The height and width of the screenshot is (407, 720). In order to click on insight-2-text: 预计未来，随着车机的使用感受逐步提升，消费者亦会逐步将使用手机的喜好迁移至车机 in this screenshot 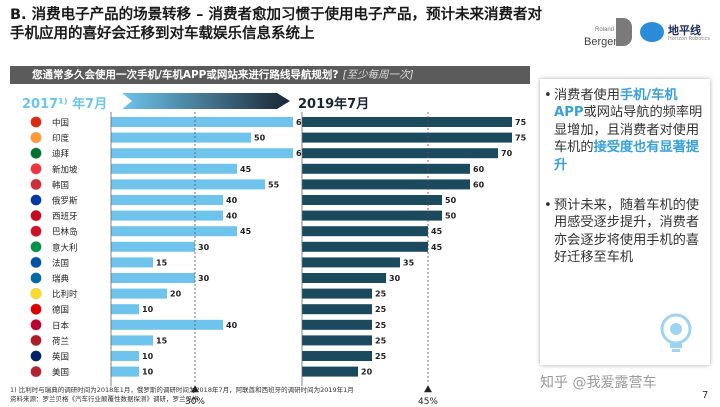, I will do `click(627, 232)`.